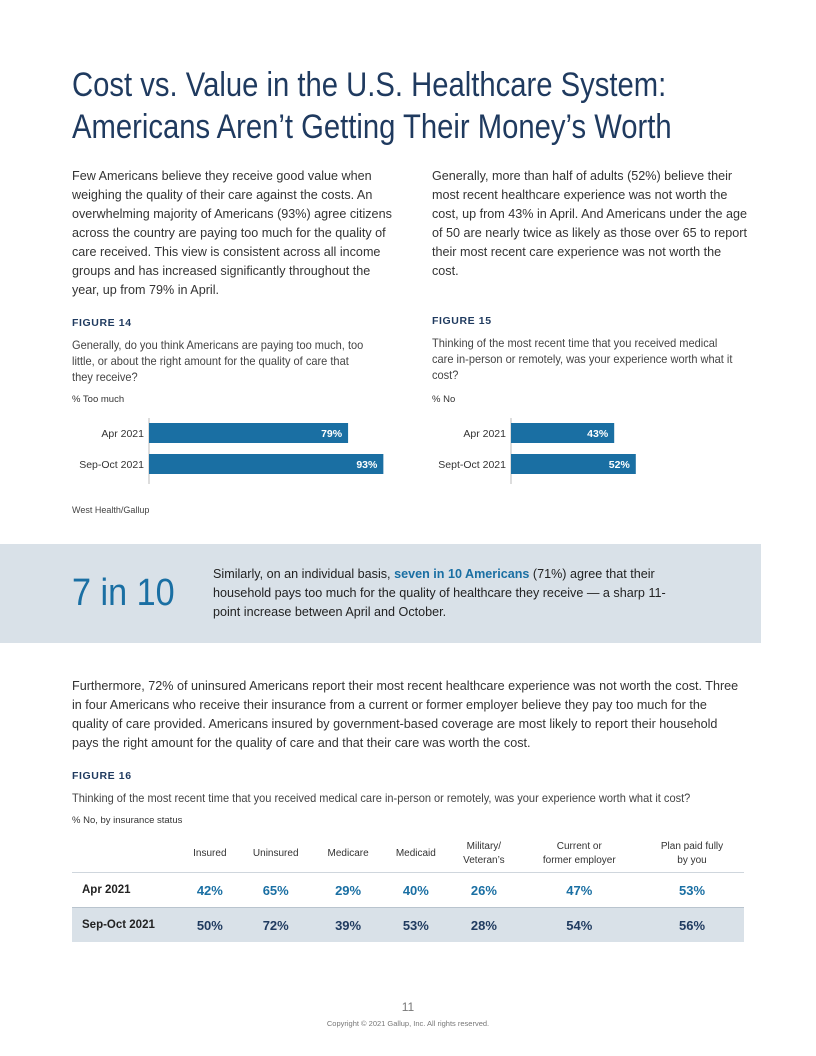  I want to click on bar-value-label: 43%, so click(598, 434).